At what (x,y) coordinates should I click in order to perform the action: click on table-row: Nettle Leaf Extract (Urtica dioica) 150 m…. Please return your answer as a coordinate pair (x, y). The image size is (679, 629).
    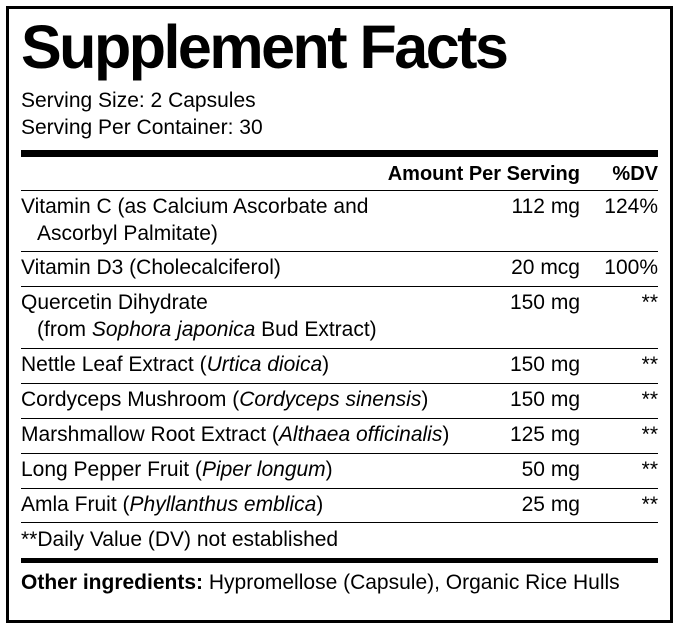
    Looking at the image, I should click on (339, 366).